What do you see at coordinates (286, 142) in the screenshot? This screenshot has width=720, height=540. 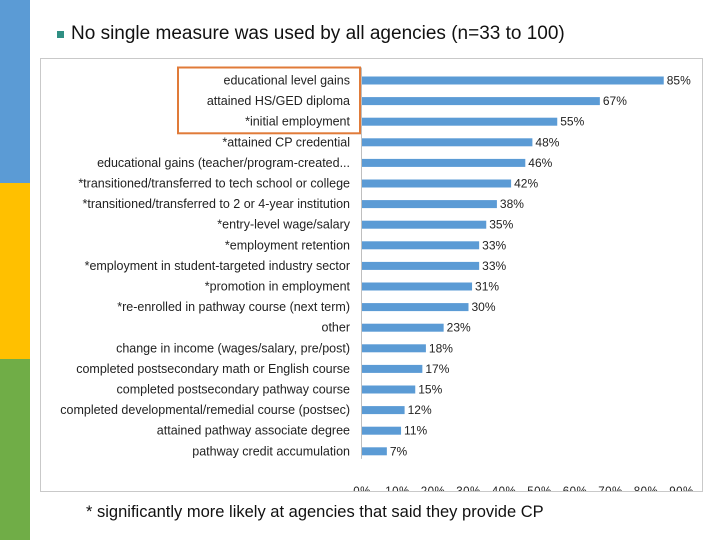 I see `category-label: *attained CP credential` at bounding box center [286, 142].